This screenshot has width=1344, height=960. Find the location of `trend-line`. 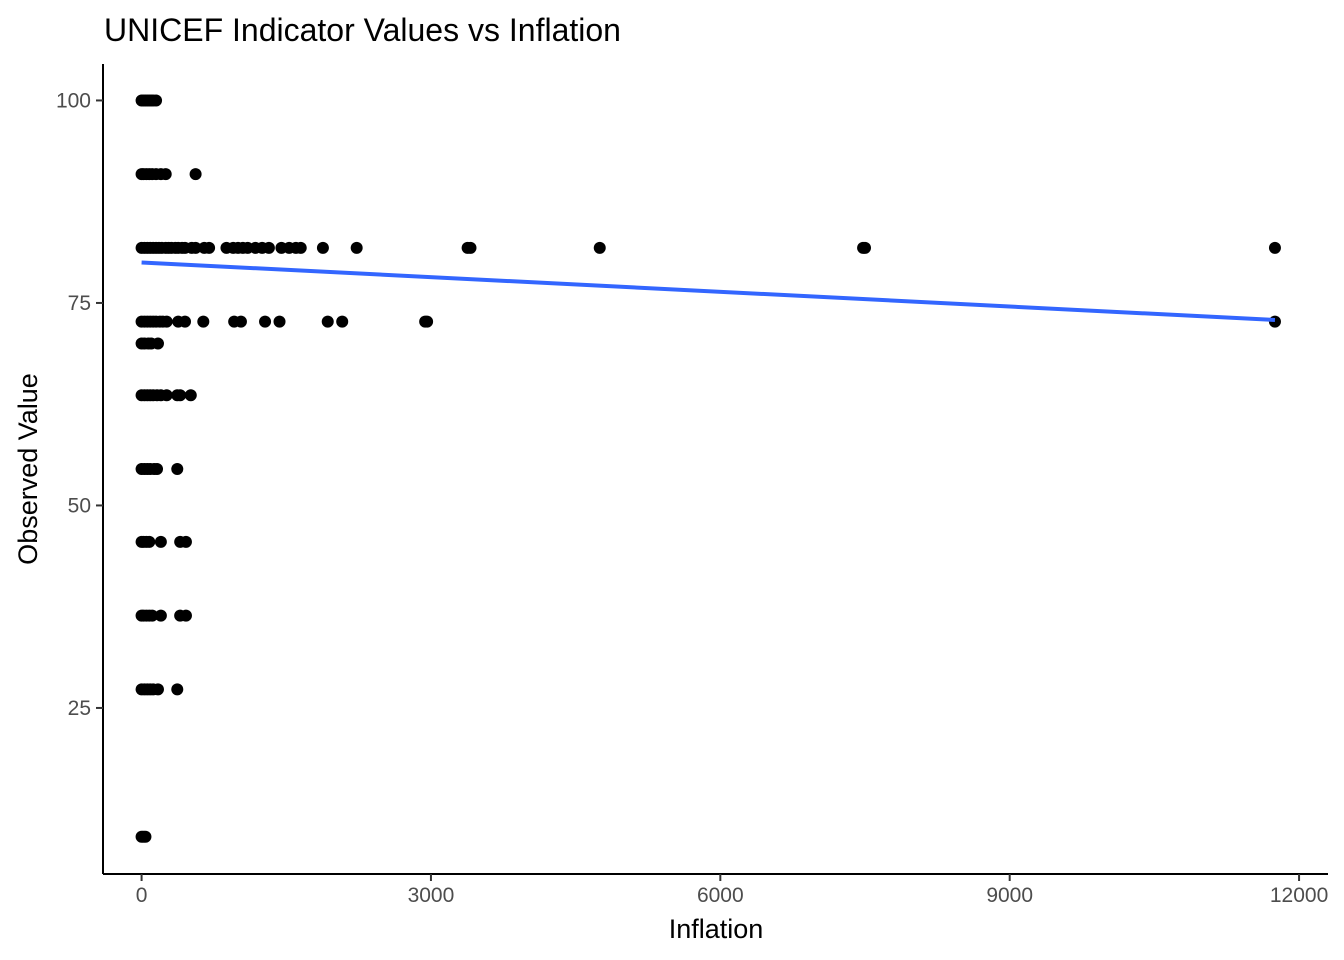

trend-line is located at coordinates (708, 291).